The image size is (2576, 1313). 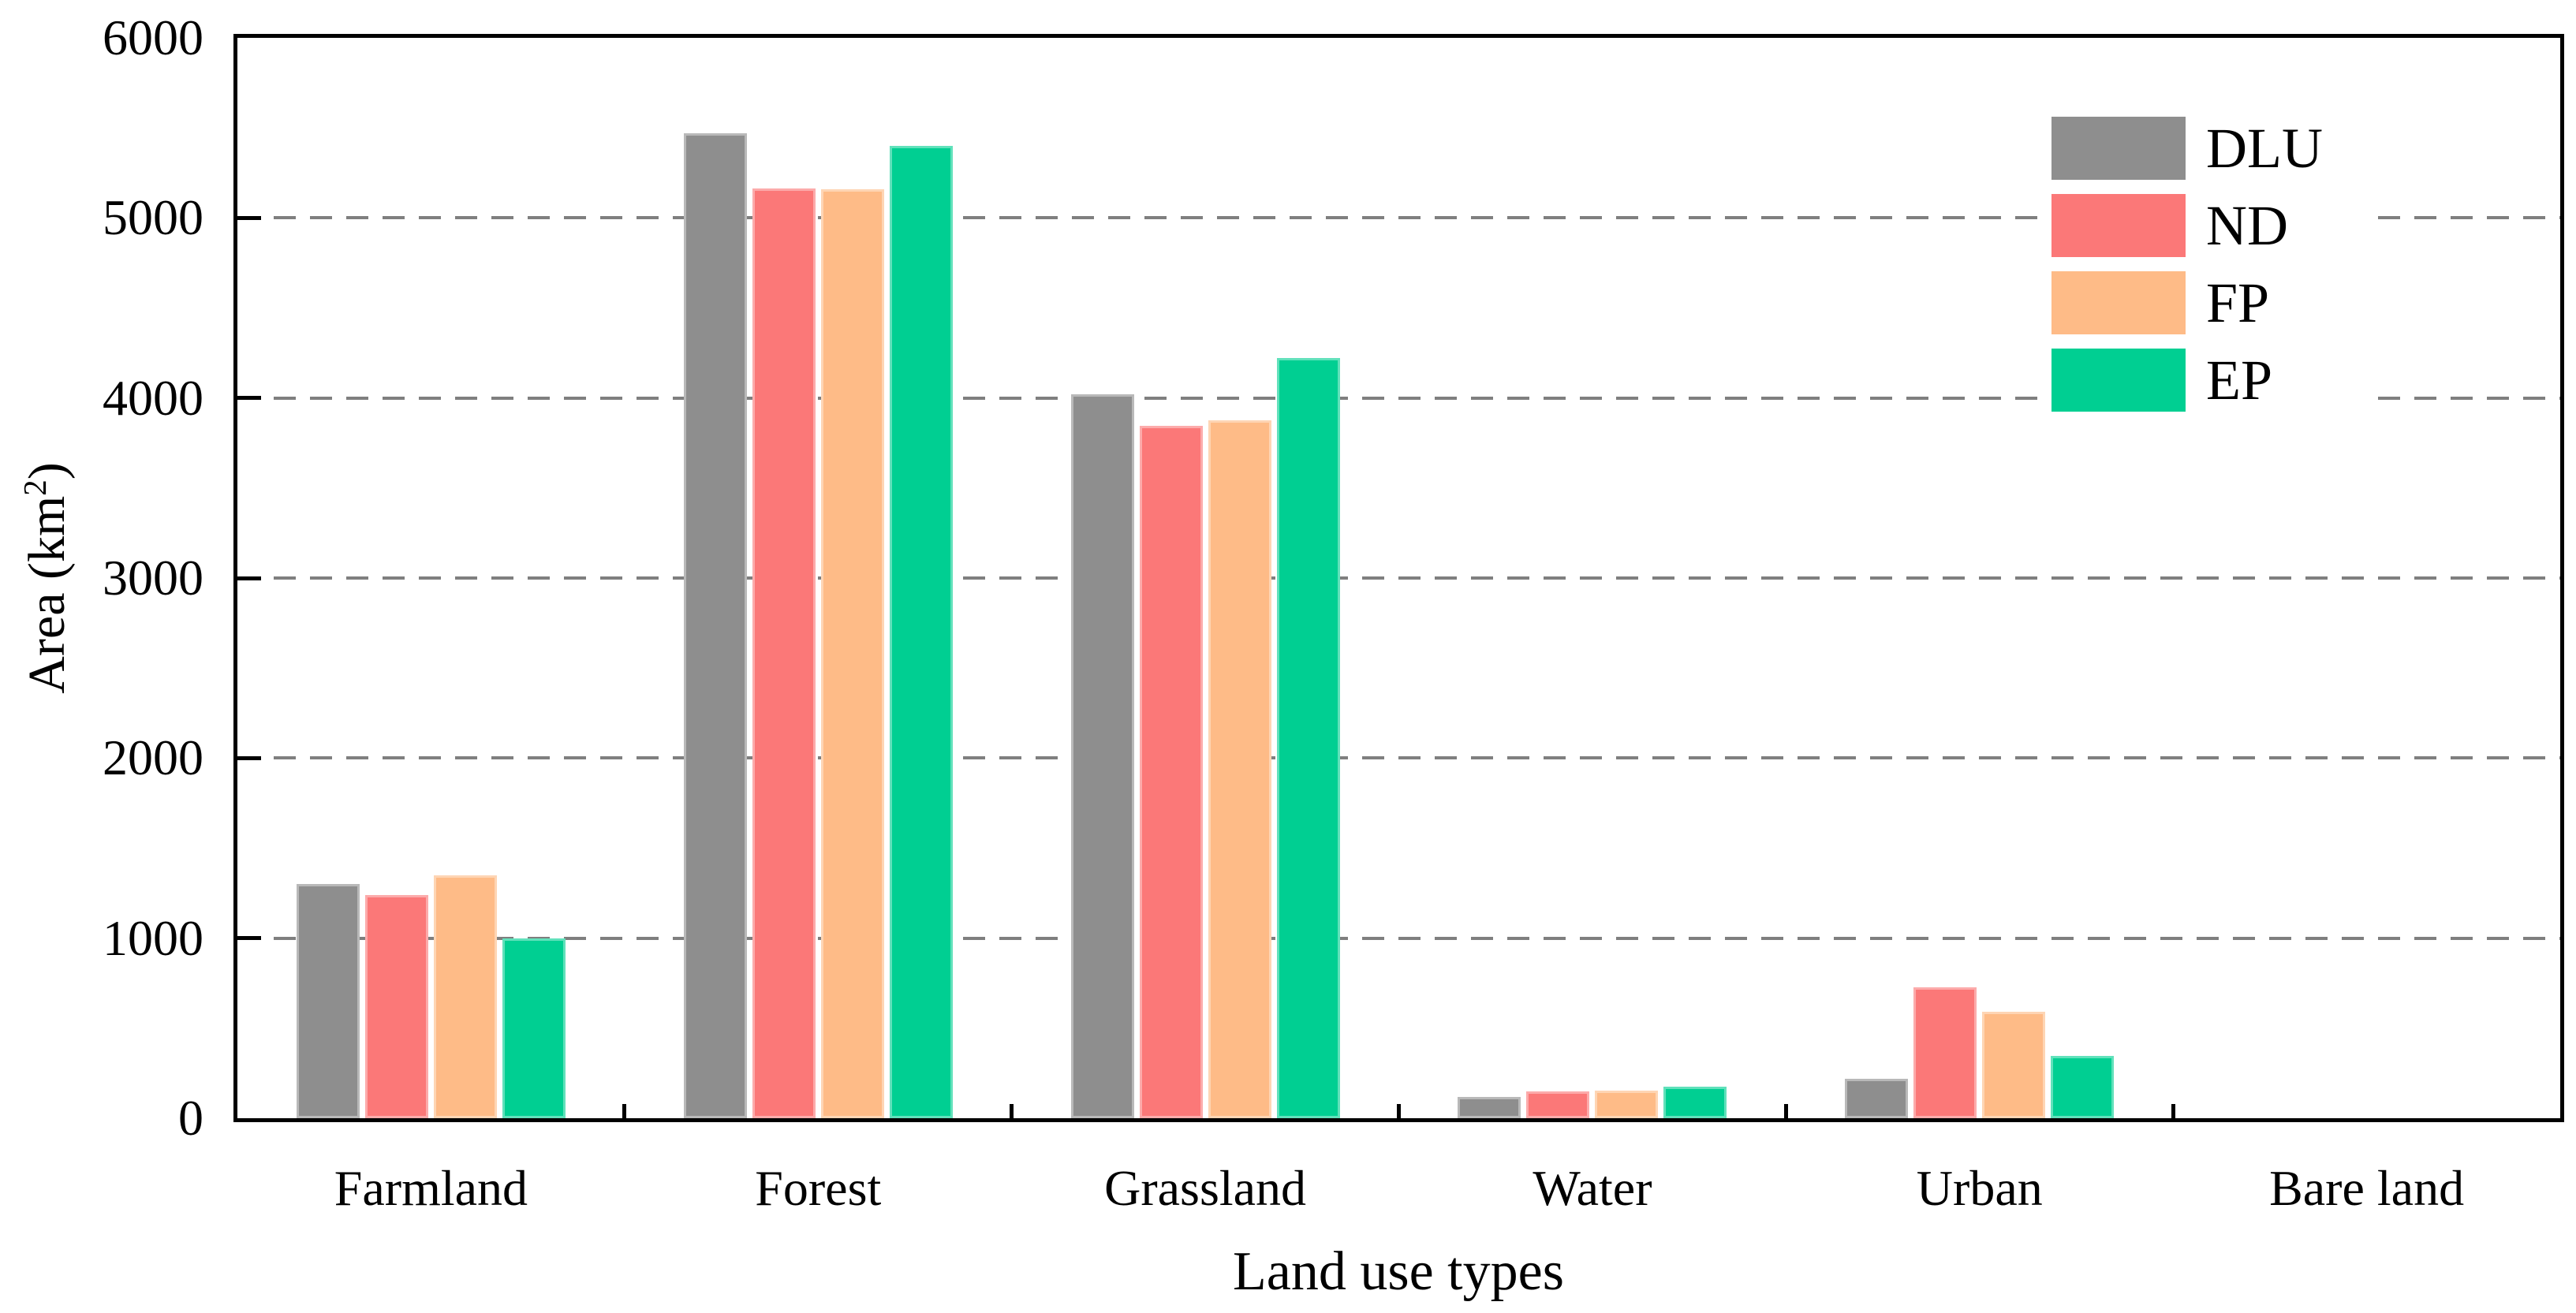 What do you see at coordinates (153, 37) in the screenshot?
I see `y-tick-label-6000: 6000` at bounding box center [153, 37].